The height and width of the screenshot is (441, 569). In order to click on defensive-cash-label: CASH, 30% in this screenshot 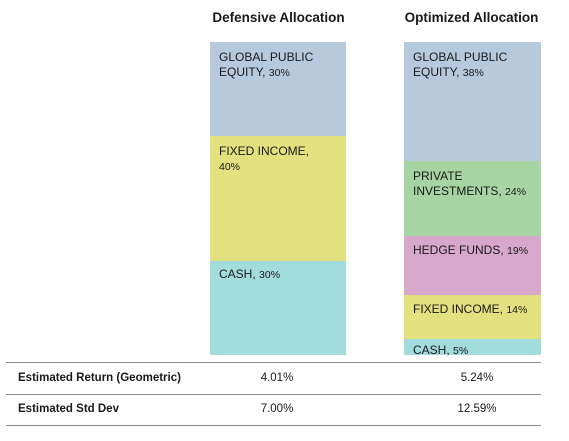, I will do `click(279, 275)`.